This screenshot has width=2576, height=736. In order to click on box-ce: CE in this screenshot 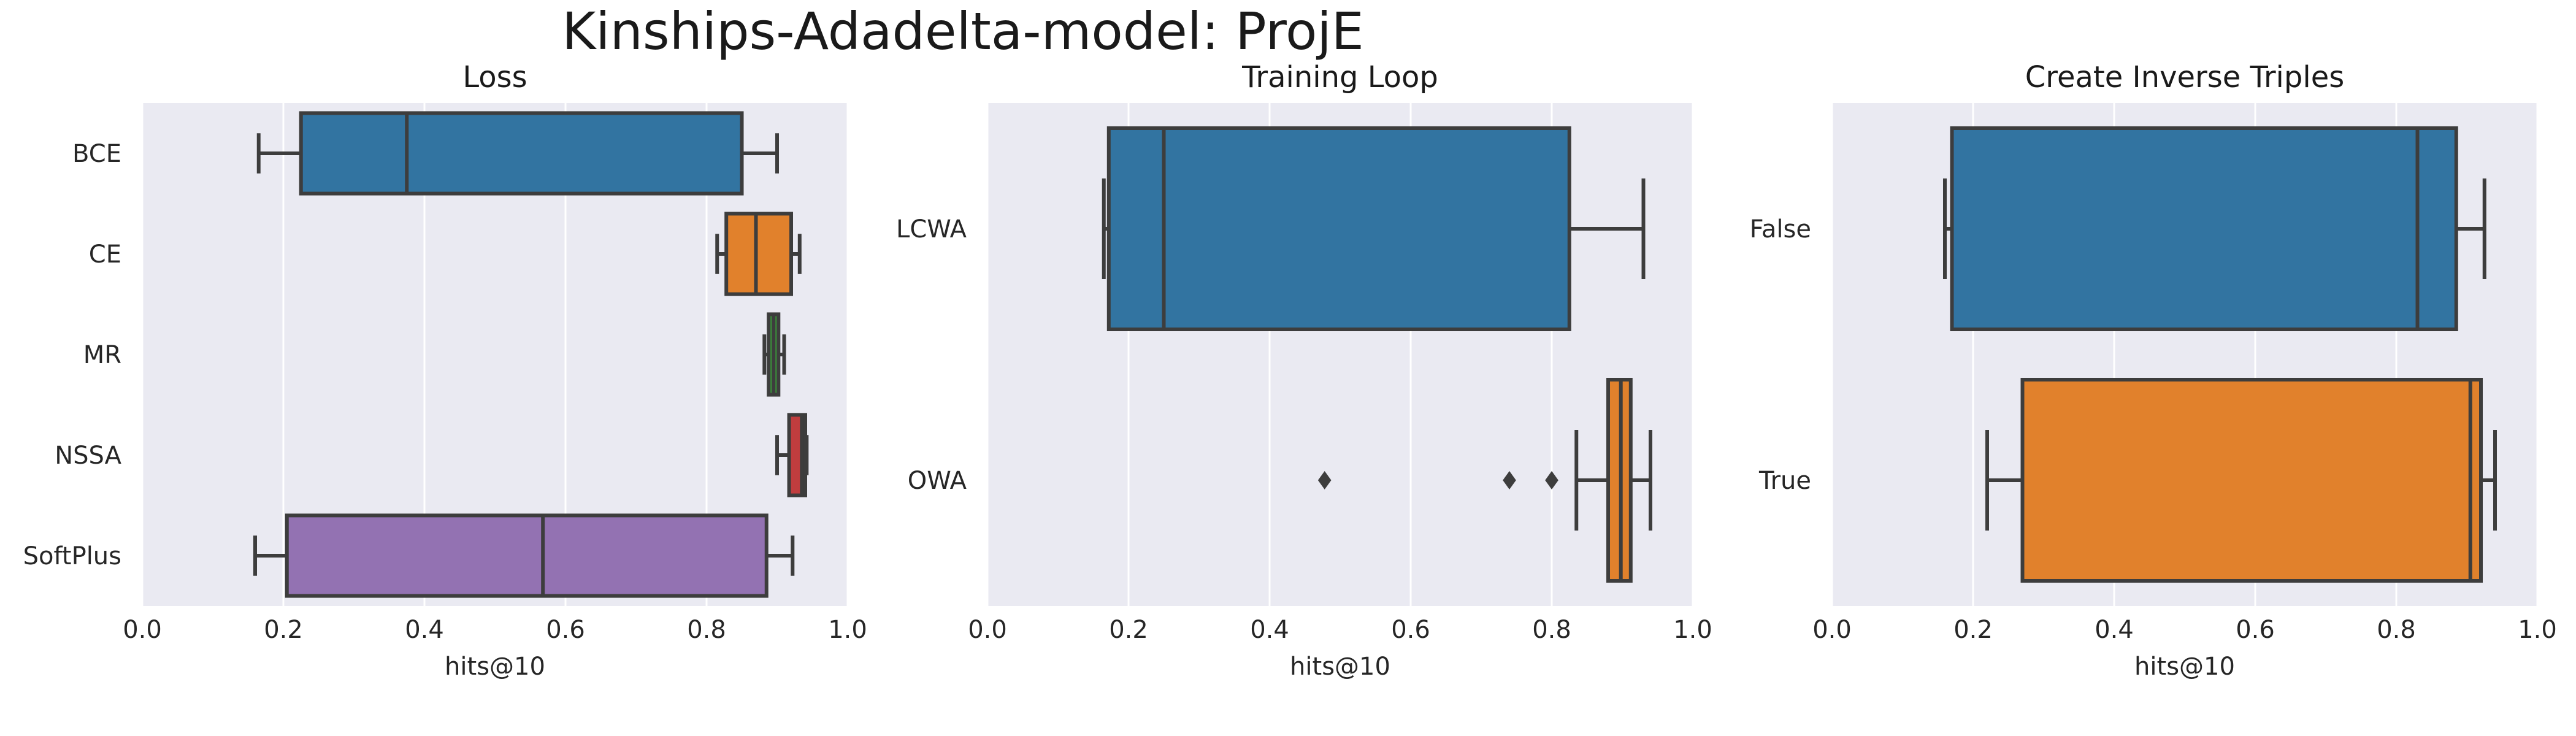, I will do `click(445, 254)`.